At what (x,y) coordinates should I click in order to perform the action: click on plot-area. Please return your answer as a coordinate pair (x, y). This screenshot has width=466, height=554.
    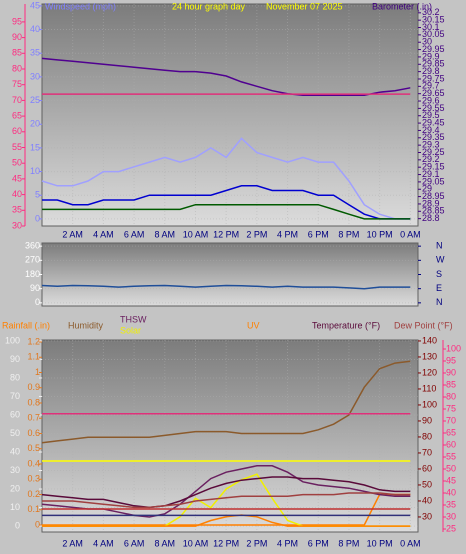
    Looking at the image, I should click on (230, 274).